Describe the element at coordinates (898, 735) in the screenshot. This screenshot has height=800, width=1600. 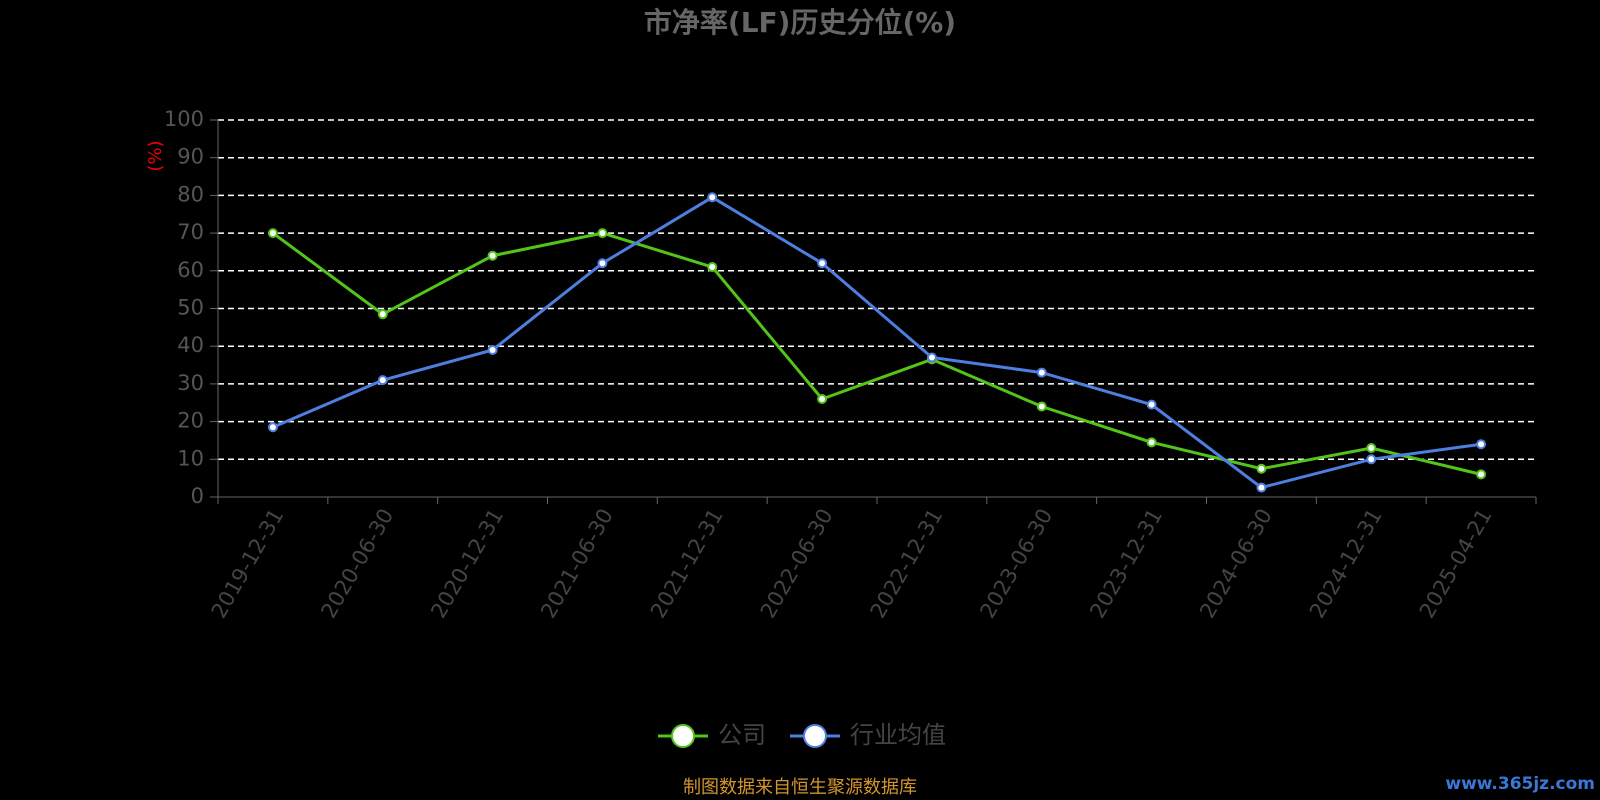
I see `legend-label: 行业均值` at that location.